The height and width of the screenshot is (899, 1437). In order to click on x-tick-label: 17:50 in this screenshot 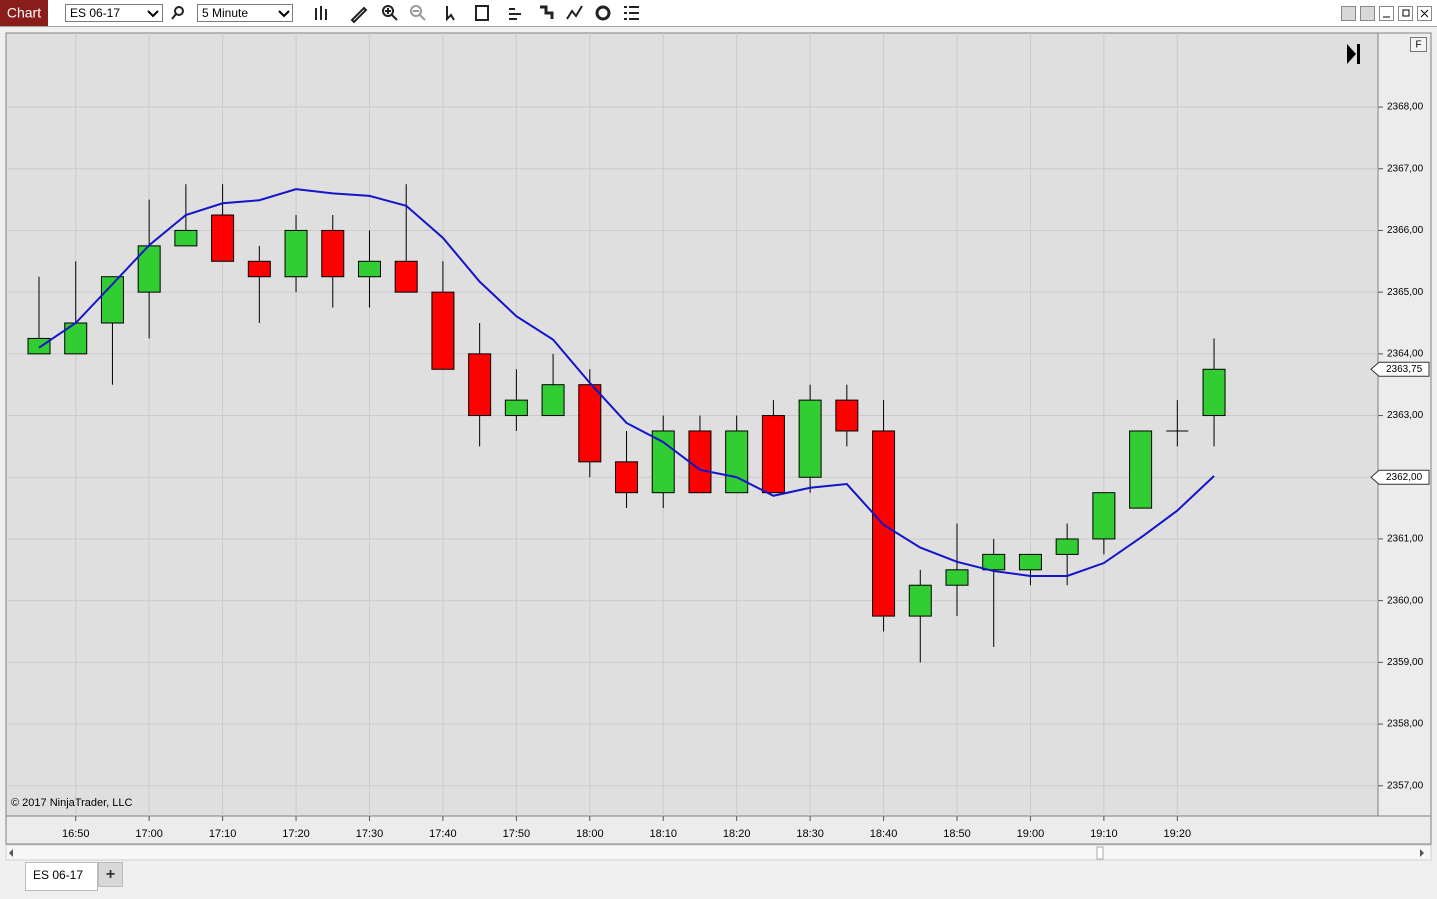, I will do `click(517, 834)`.